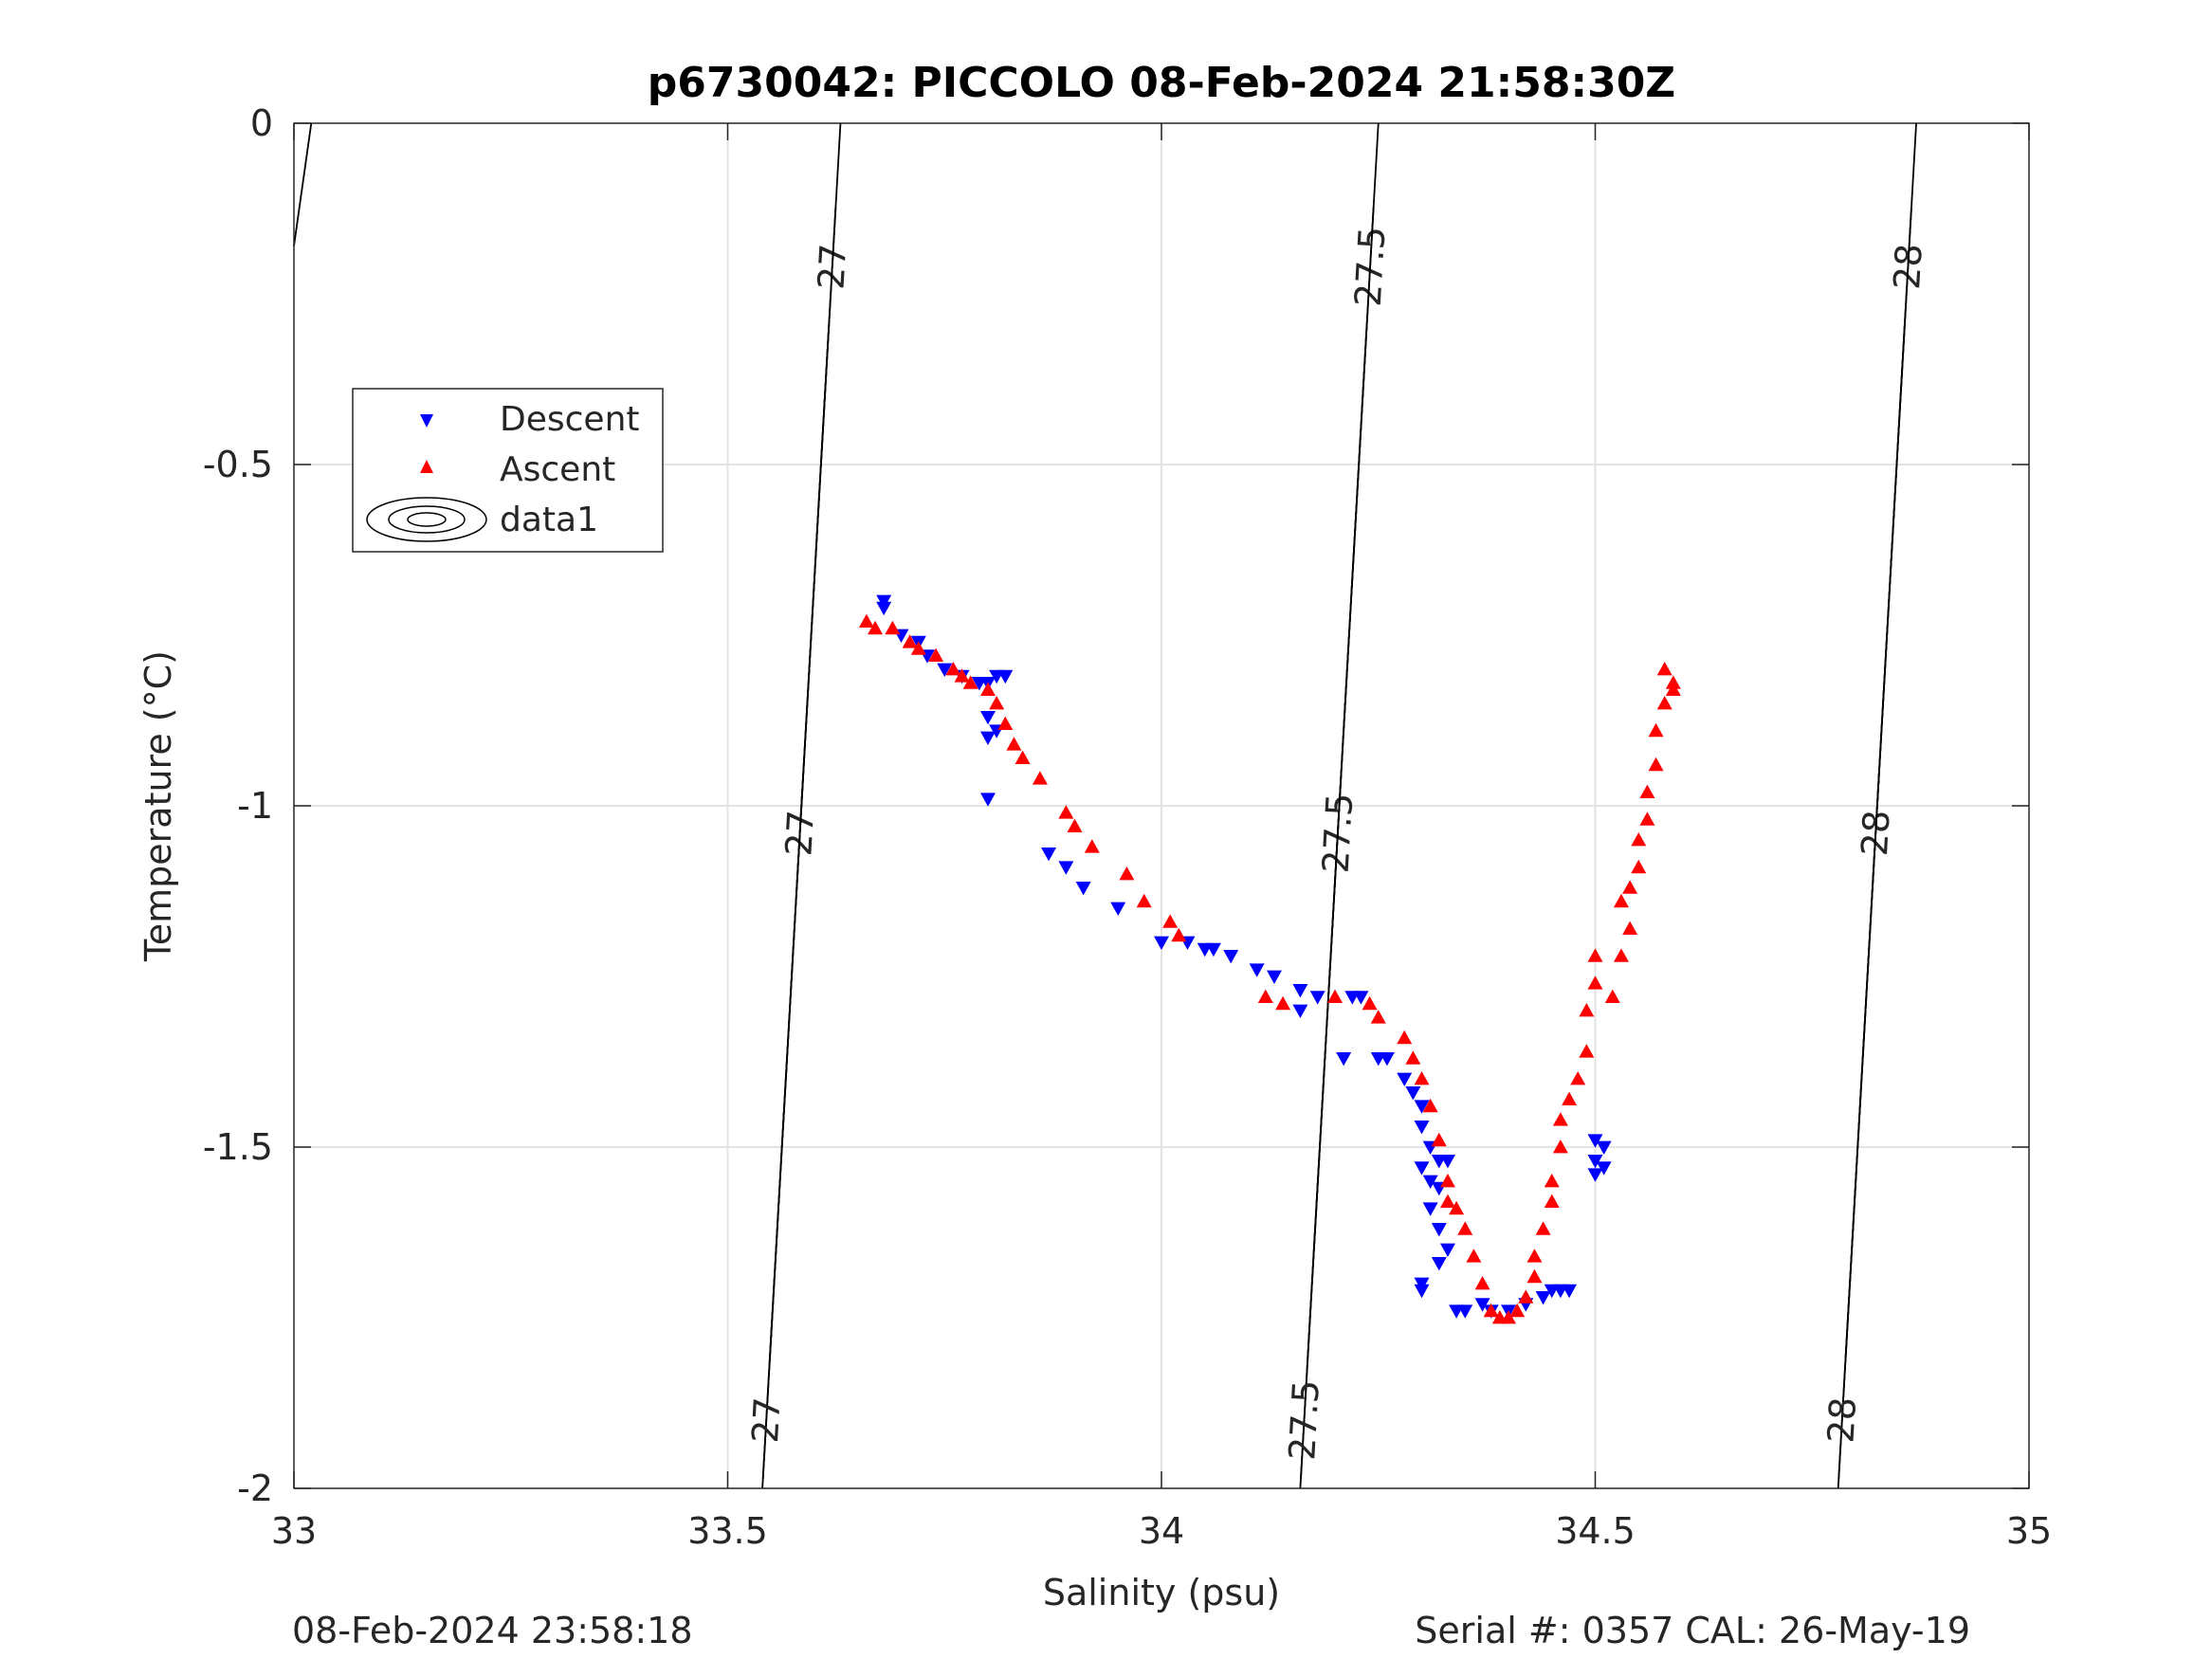 The width and height of the screenshot is (2212, 1659). I want to click on isopycnal-label: 27, so click(766, 1420).